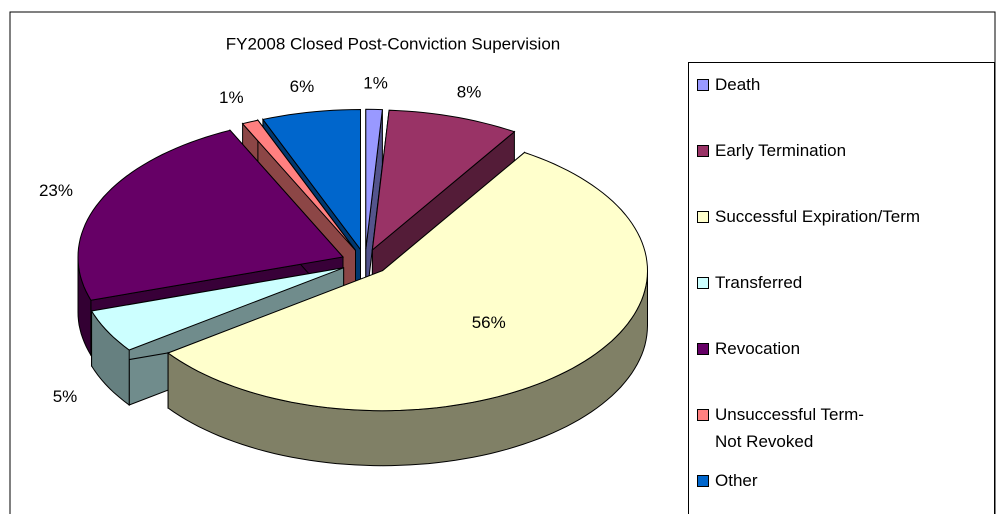 The width and height of the screenshot is (1005, 514). Describe the element at coordinates (469, 91) in the screenshot. I see `data-label: 8%` at that location.